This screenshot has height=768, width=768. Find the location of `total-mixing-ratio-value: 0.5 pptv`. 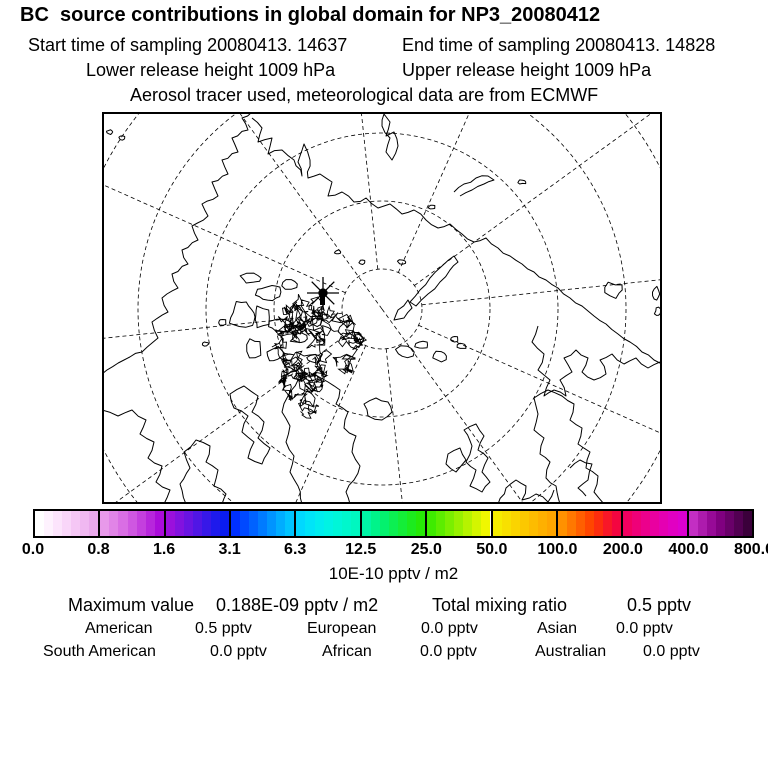

total-mixing-ratio-value: 0.5 pptv is located at coordinates (659, 605).